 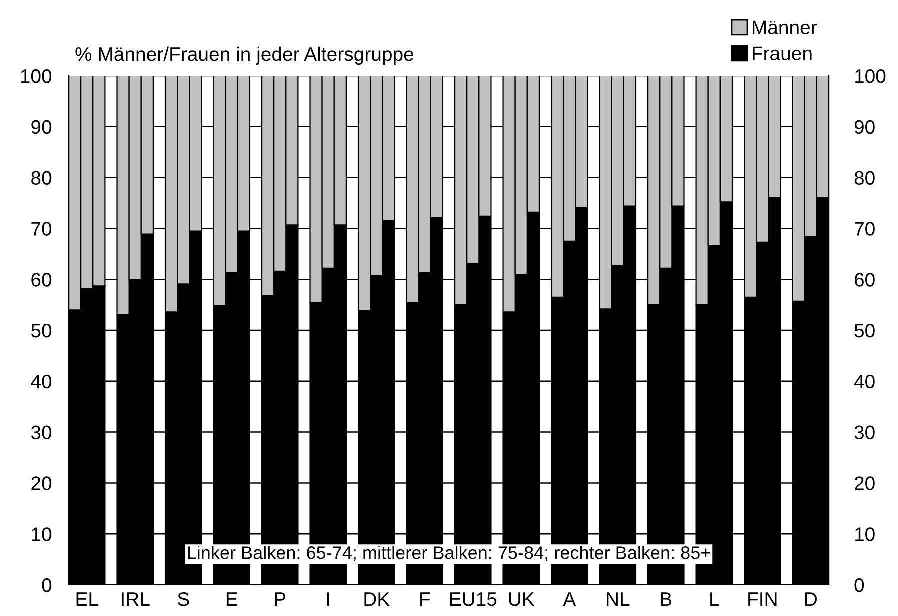 What do you see at coordinates (864, 280) in the screenshot?
I see `y2-tick-label: 60` at bounding box center [864, 280].